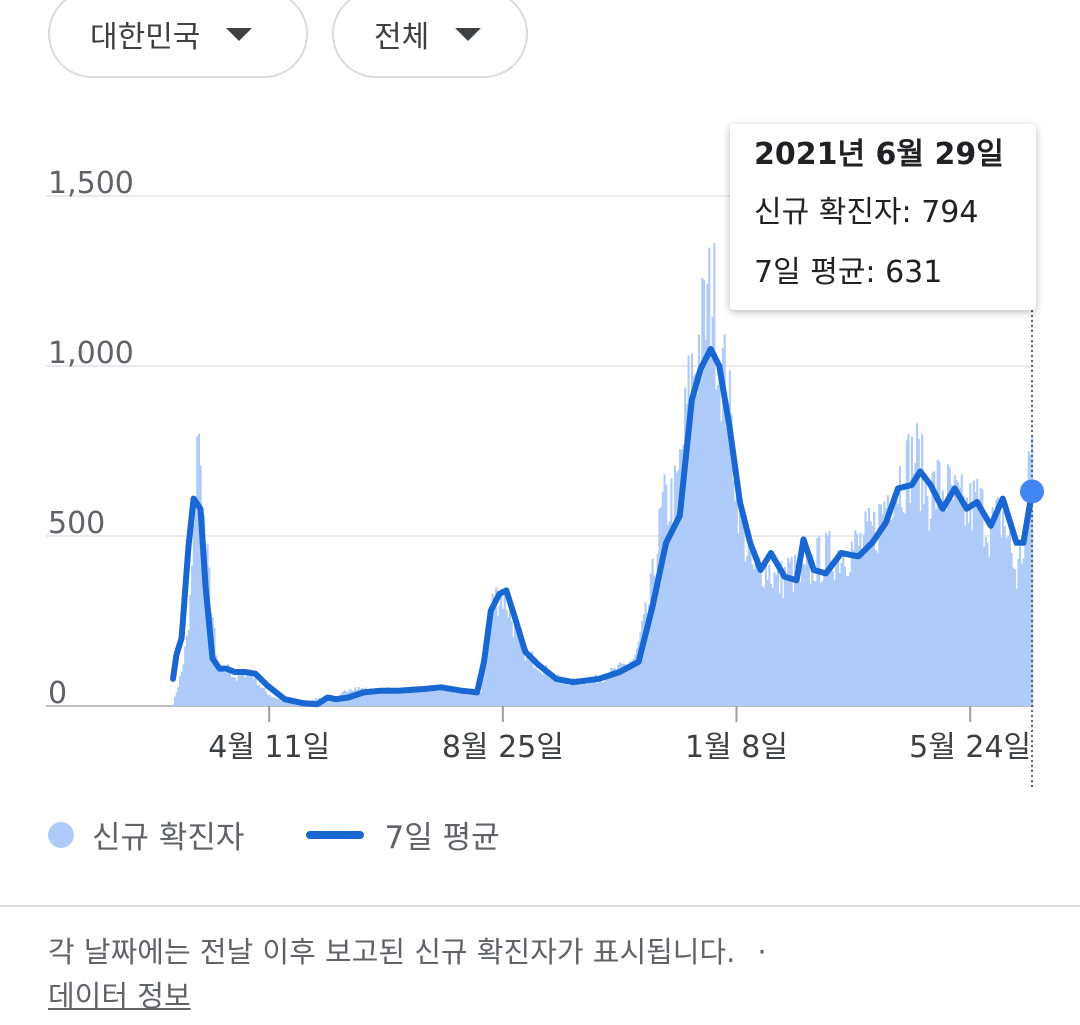 The image size is (1080, 1025). I want to click on region-filter-chip: 대한민국, so click(178, 39).